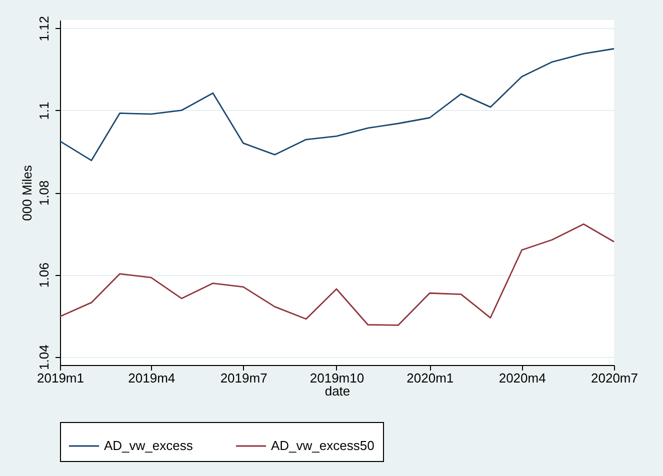 Image resolution: width=663 pixels, height=476 pixels. I want to click on x-tick-label: 2019m4, so click(152, 378).